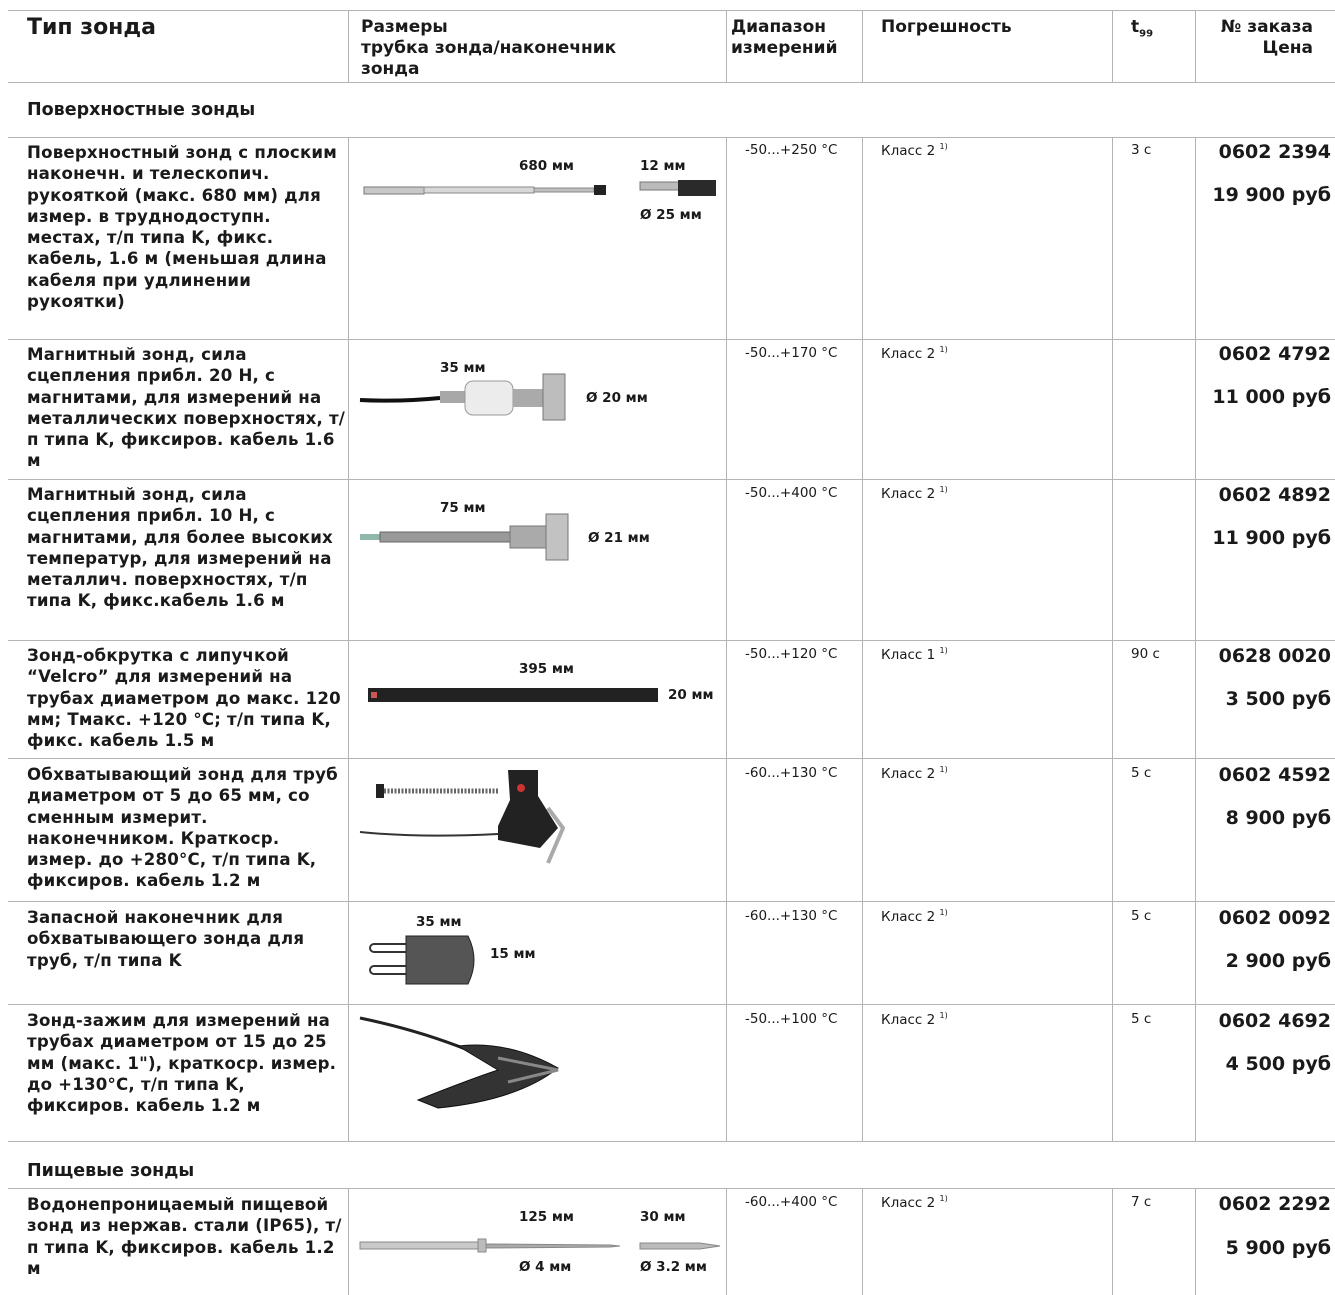 The image size is (1335, 1295). I want to click on order-number: 0602 2394, so click(1274, 152).